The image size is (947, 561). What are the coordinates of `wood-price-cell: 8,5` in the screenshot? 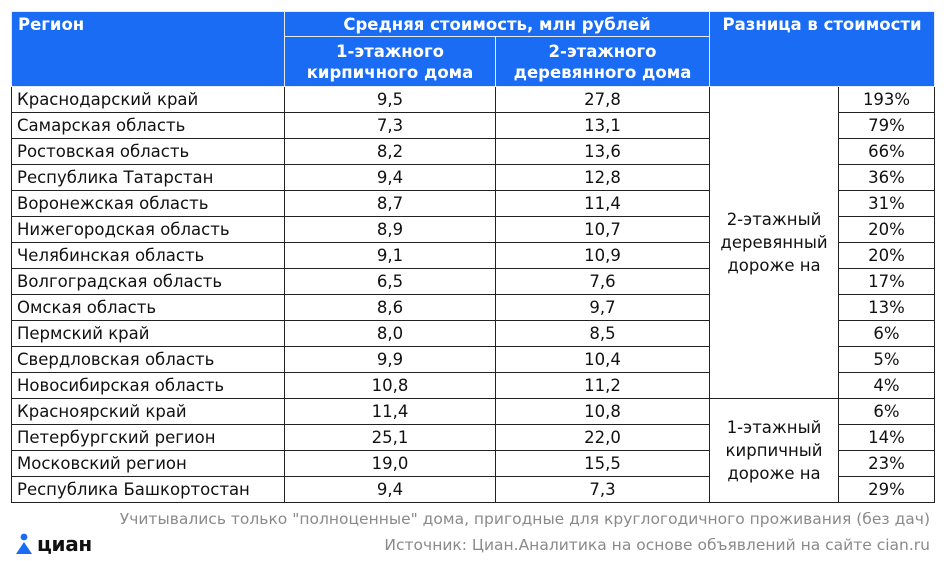 It's located at (602, 333).